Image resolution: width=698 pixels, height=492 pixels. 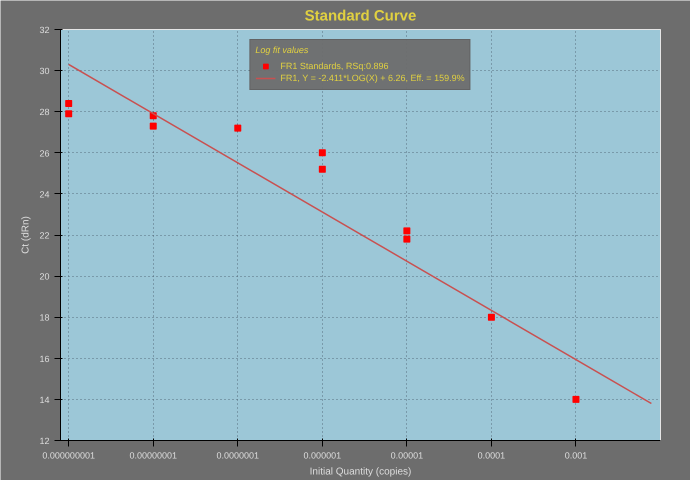 What do you see at coordinates (26, 235) in the screenshot?
I see `y-axis-title: Ct (dRn)` at bounding box center [26, 235].